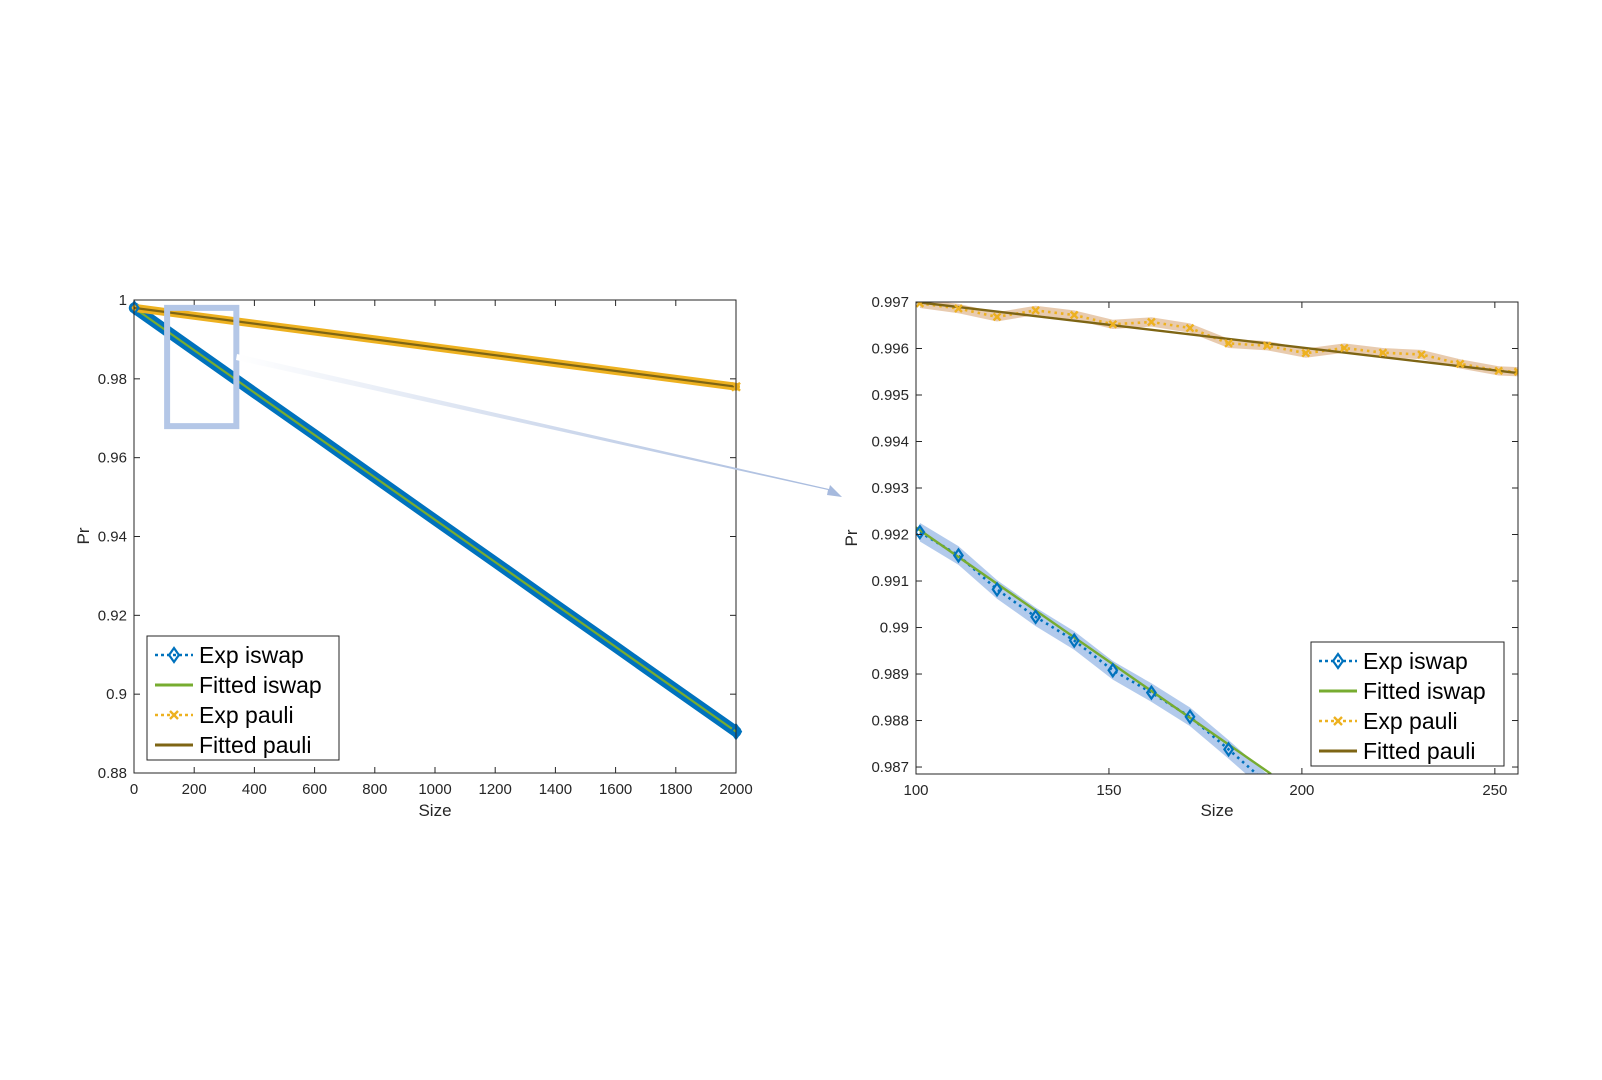  Describe the element at coordinates (1089, 652) in the screenshot. I see `series-exp-iswap` at that location.